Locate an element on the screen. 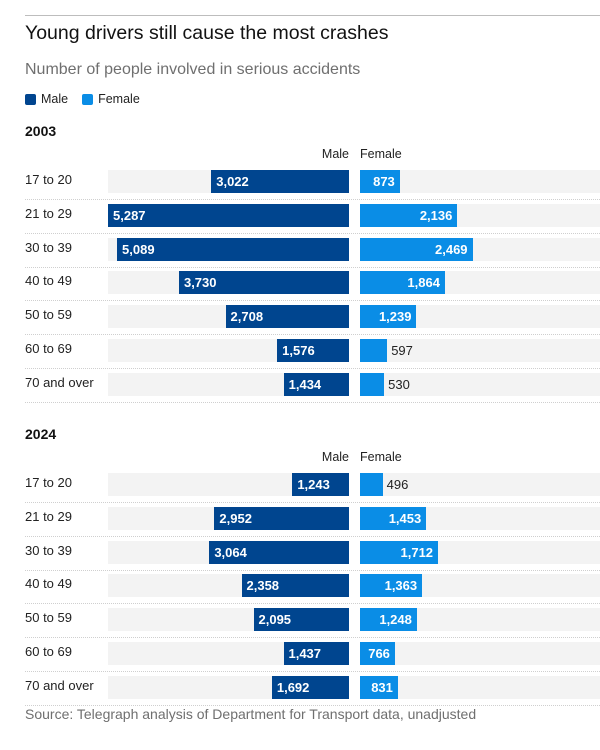 The width and height of the screenshot is (600, 750). female-value-label: 1,864 is located at coordinates (423, 283).